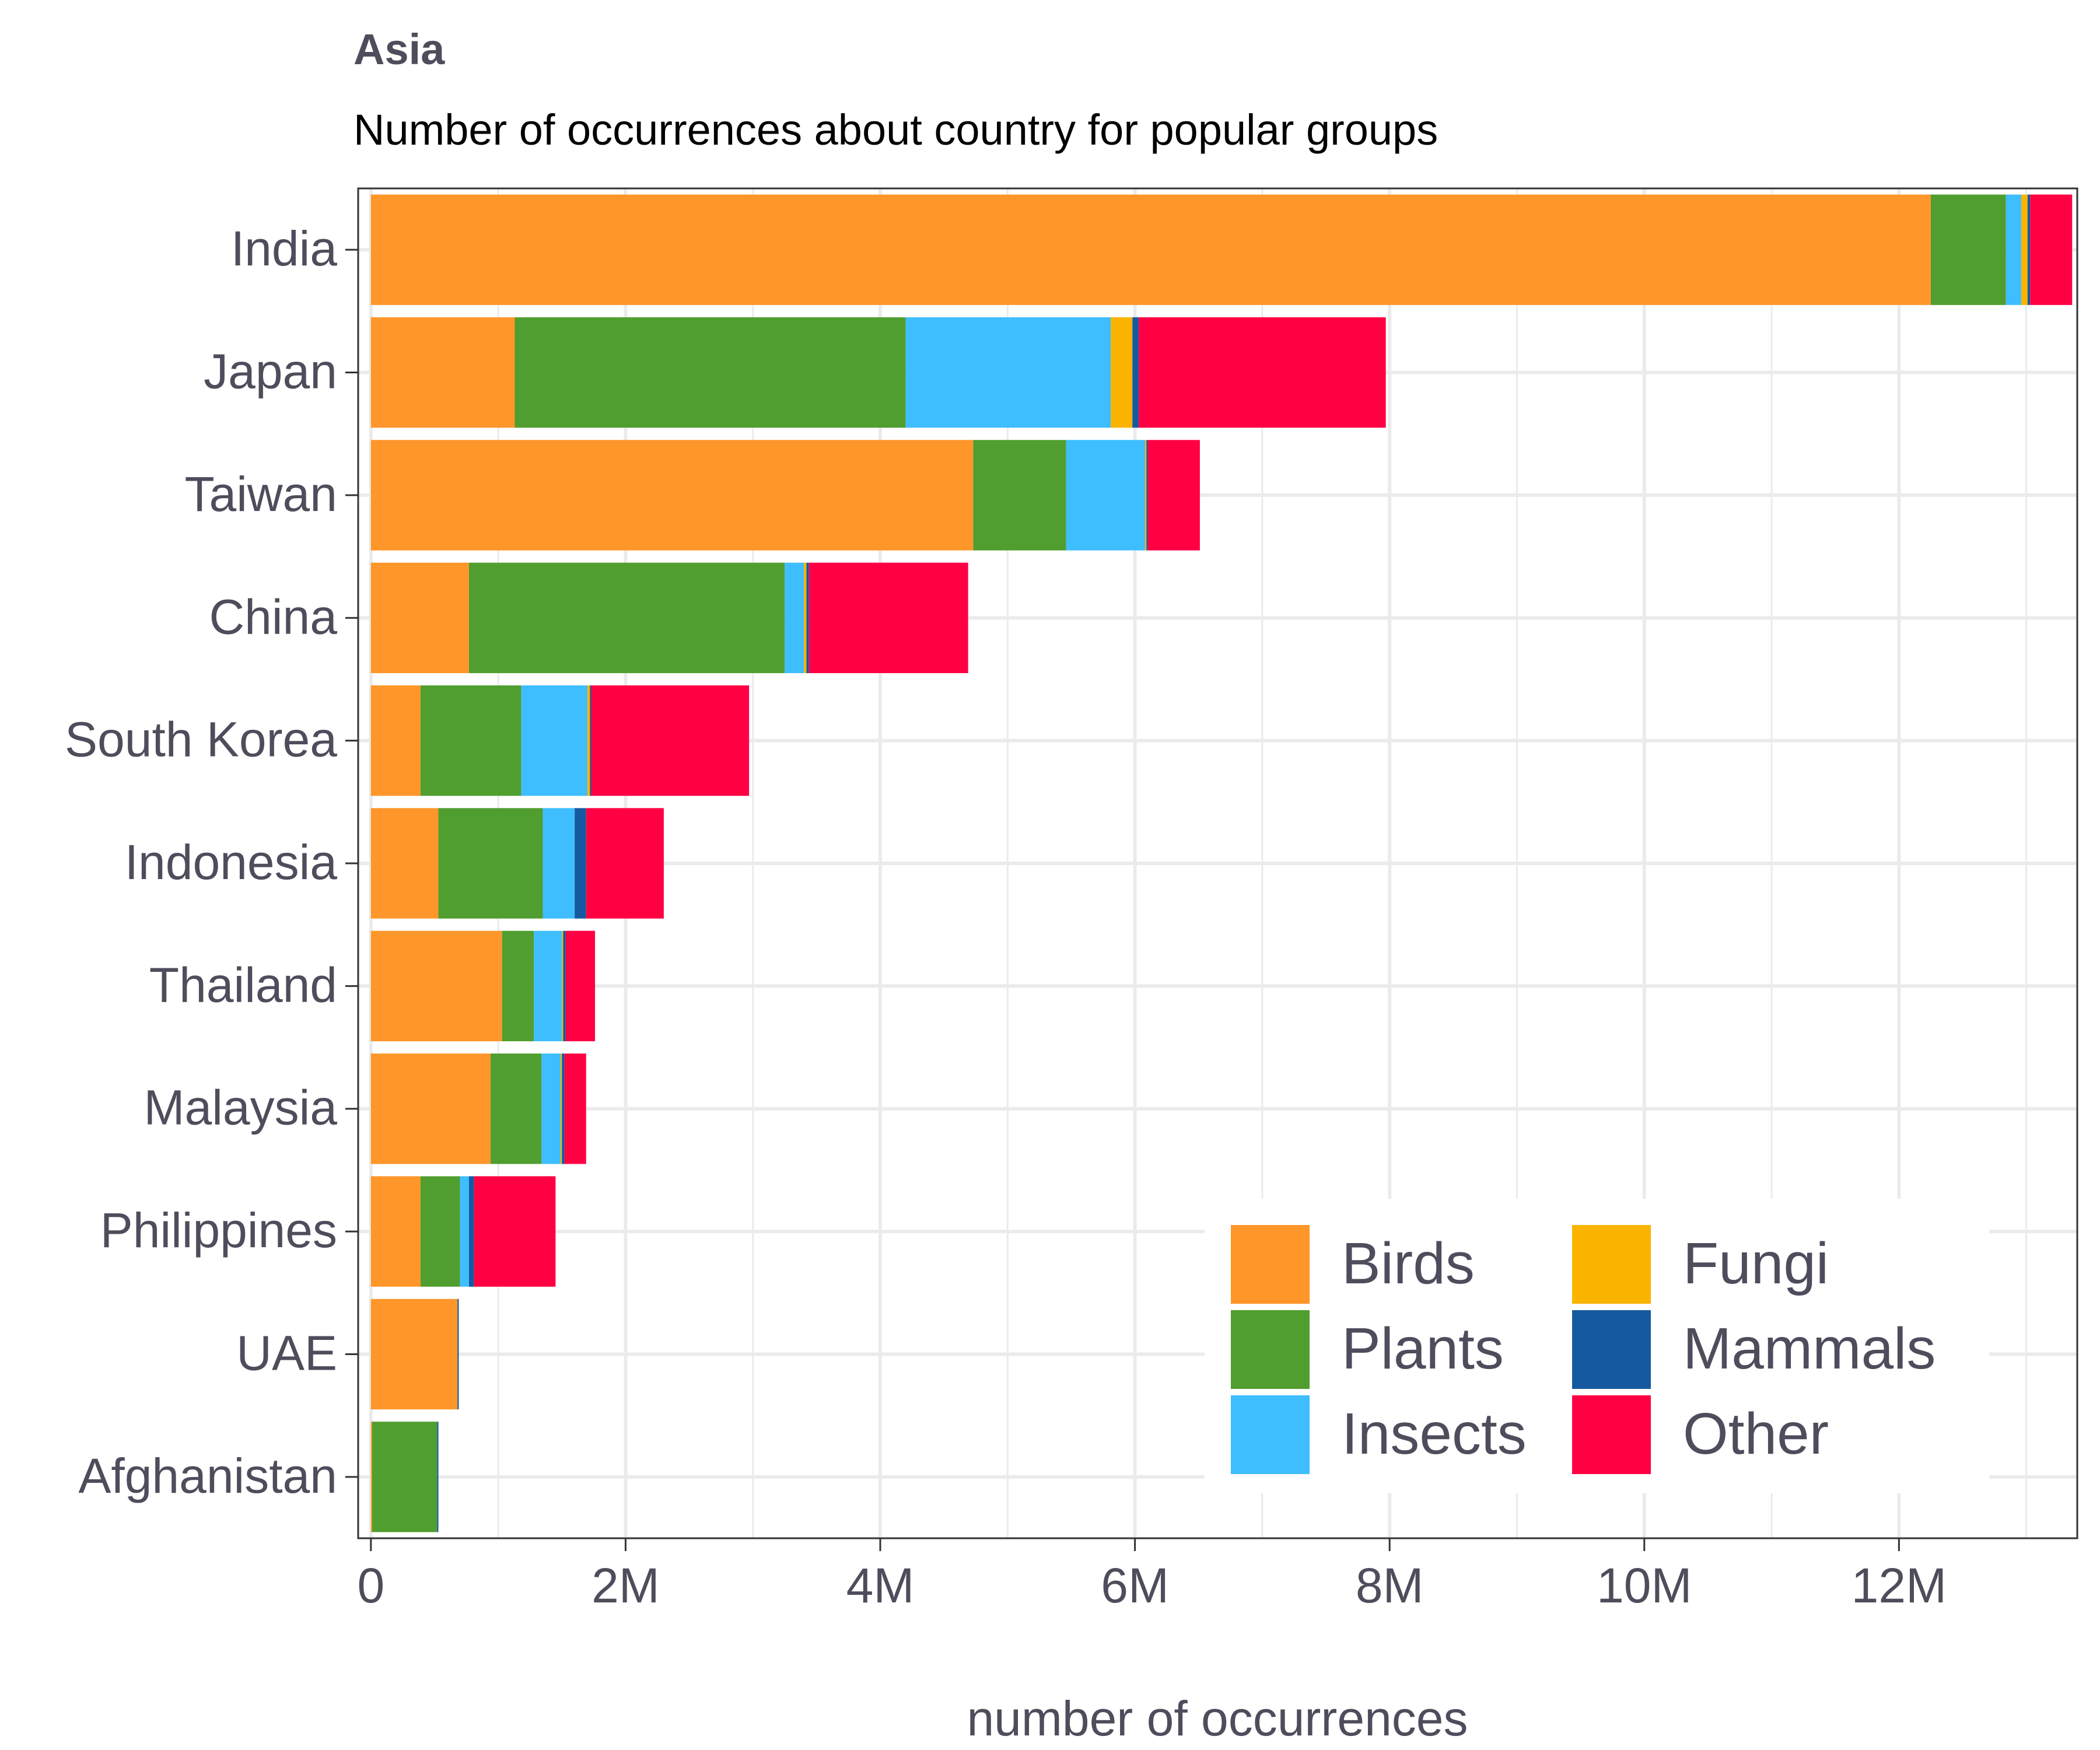  What do you see at coordinates (273, 617) in the screenshot?
I see `y-tick-label: China` at bounding box center [273, 617].